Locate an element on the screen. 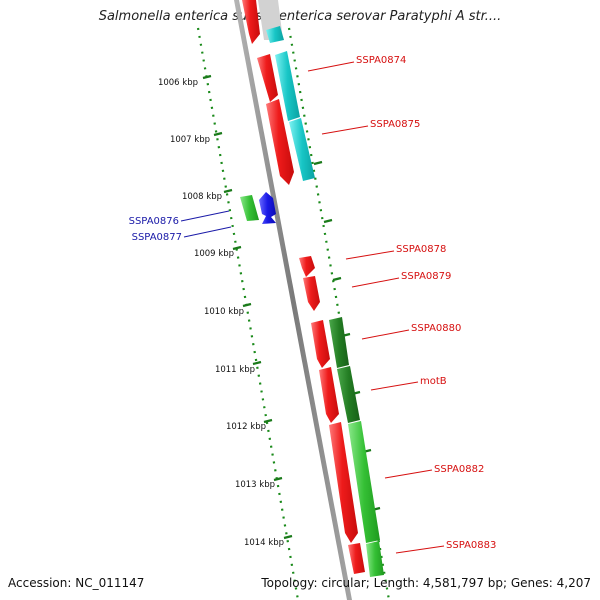  accession-label: Accession: NC_011147 is located at coordinates (76, 583).